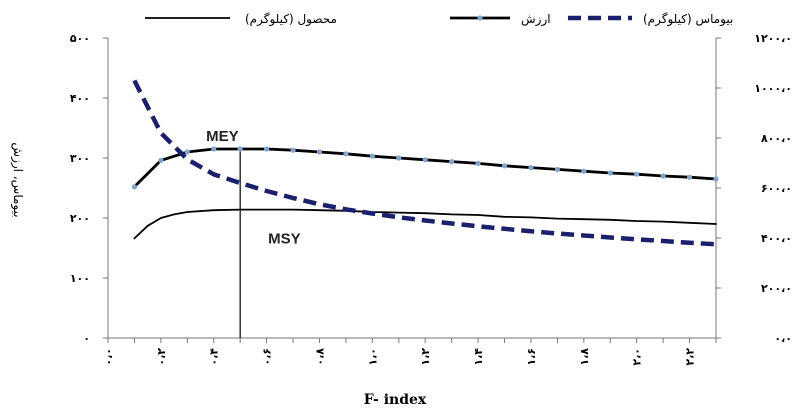 This screenshot has height=410, width=795. I want to click on x-tick-label: ۱،۴, so click(478, 357).